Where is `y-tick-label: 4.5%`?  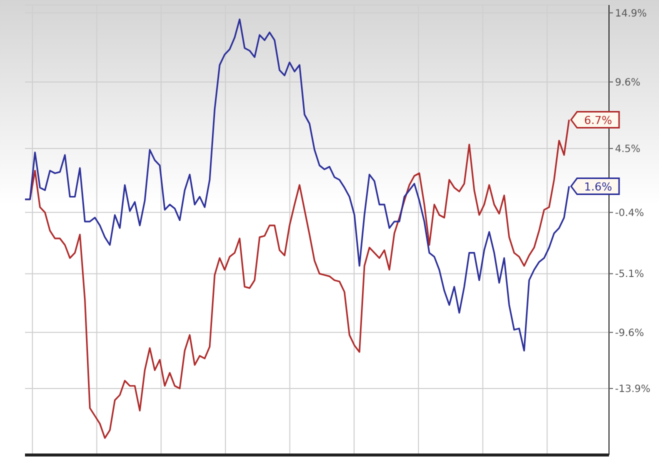
y-tick-label: 4.5% is located at coordinates (627, 150).